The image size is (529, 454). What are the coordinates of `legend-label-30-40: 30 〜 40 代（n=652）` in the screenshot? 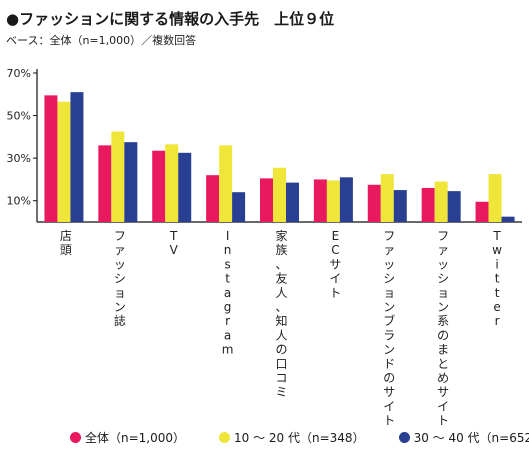 It's located at (471, 437).